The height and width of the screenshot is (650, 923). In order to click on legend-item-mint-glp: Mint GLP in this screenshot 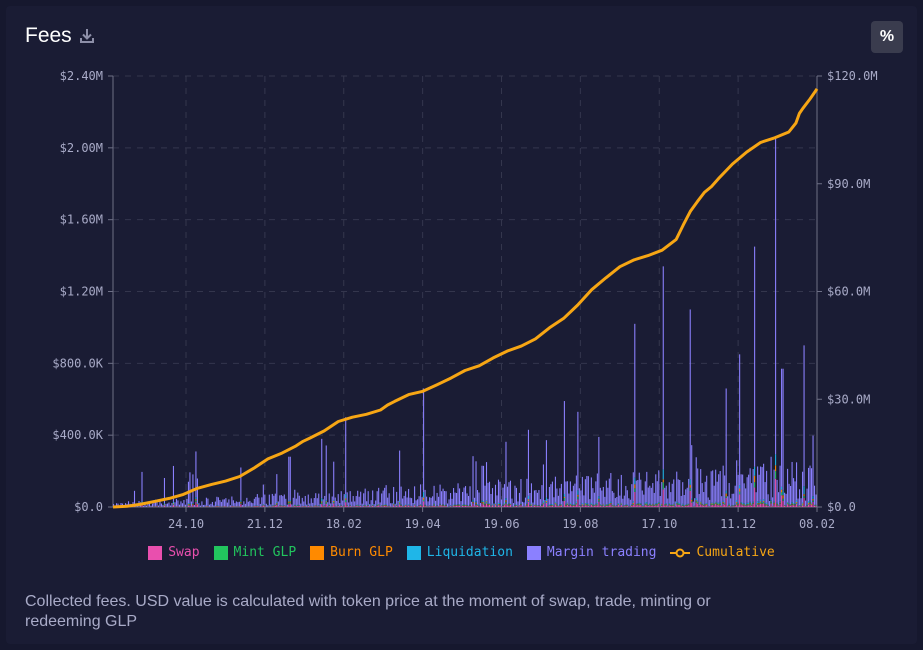, I will do `click(254, 552)`.